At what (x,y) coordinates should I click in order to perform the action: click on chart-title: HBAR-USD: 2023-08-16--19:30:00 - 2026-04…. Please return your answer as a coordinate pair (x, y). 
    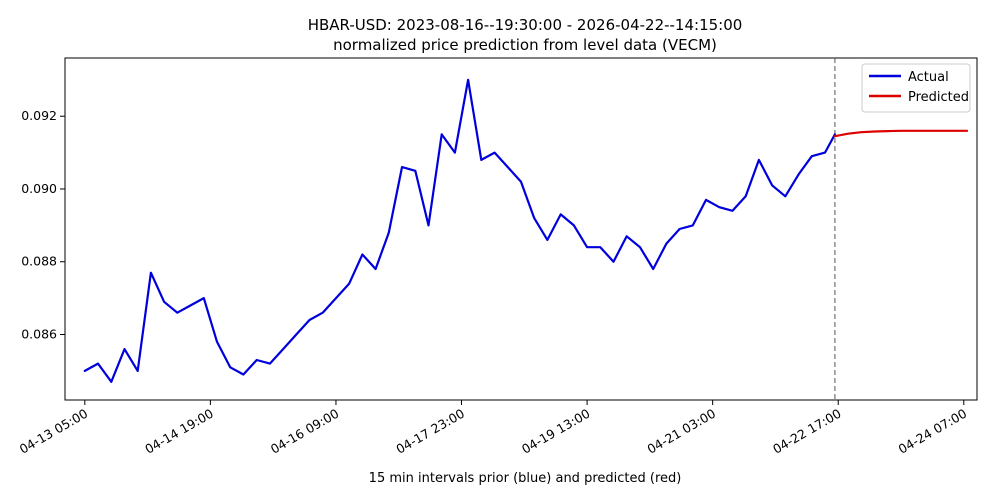
    Looking at the image, I should click on (525, 25).